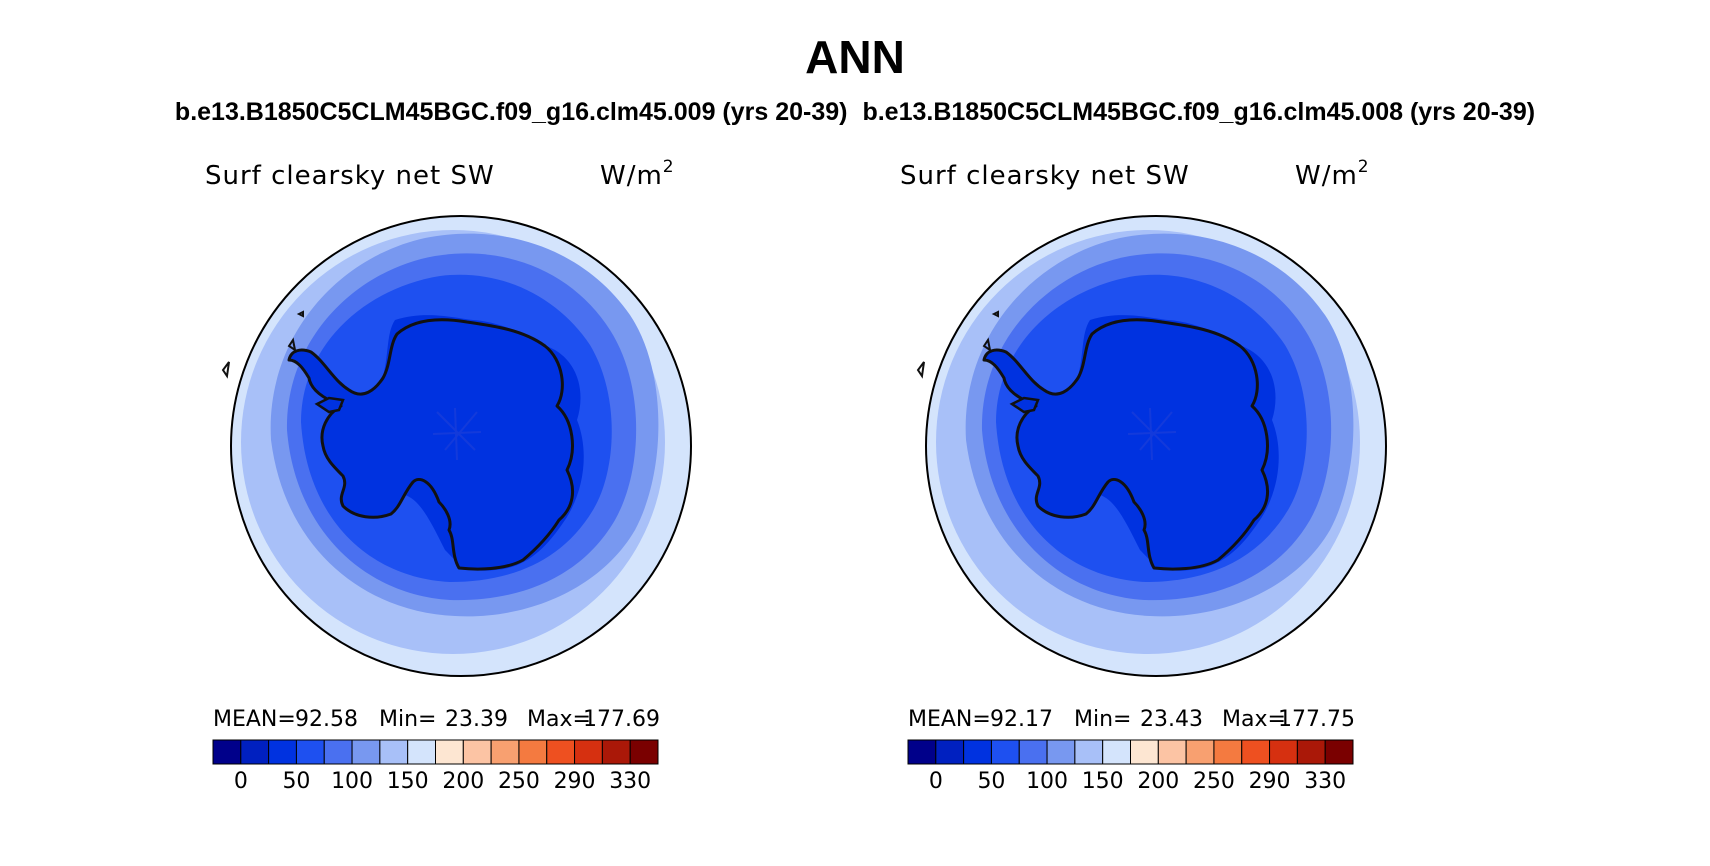 This screenshot has height=866, width=1710. I want to click on min-value: 23.43, so click(1171, 719).